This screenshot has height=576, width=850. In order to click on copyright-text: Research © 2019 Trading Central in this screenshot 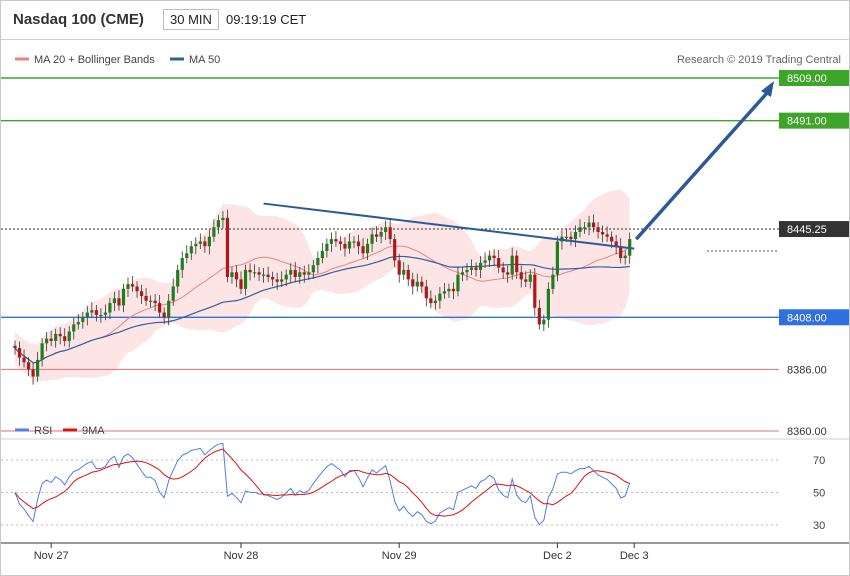, I will do `click(759, 60)`.